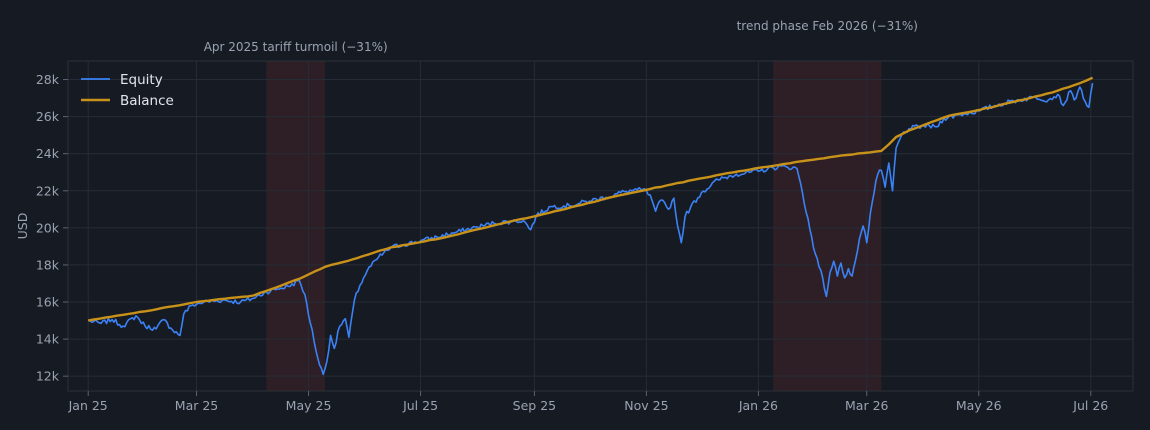 The image size is (1150, 430). Describe the element at coordinates (147, 101) in the screenshot. I see `legend-label-balance: Balance` at that location.